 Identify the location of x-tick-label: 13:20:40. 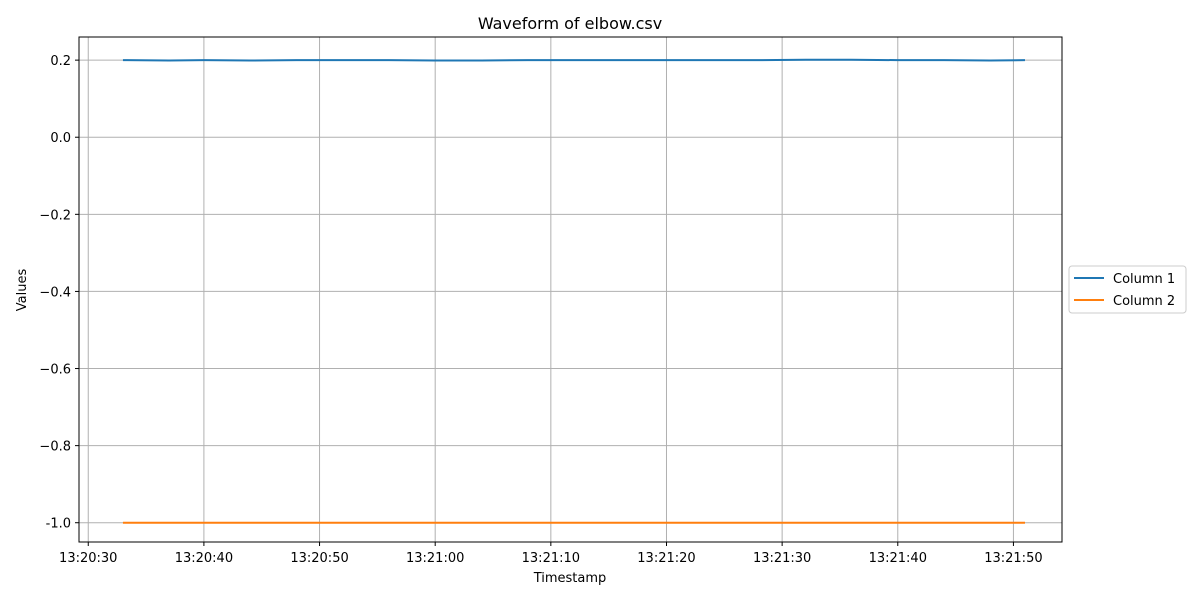
(204, 558).